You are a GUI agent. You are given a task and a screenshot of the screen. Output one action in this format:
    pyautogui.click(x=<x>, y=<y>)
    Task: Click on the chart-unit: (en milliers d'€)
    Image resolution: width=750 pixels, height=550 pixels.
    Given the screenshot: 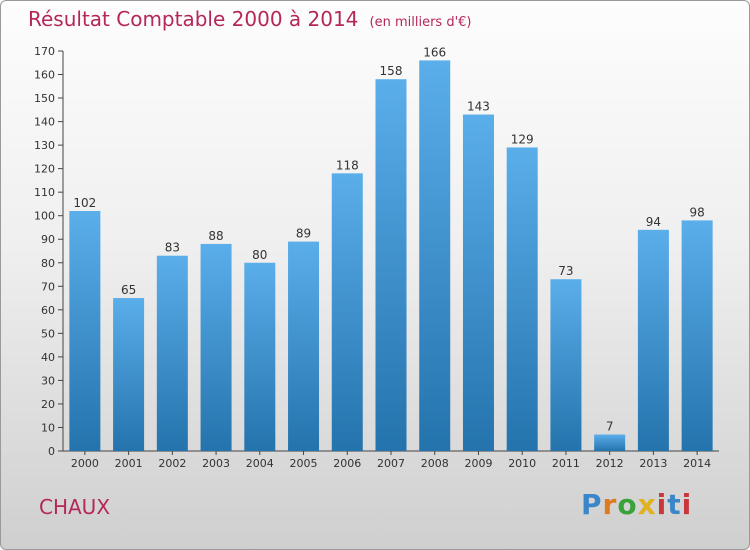 What is the action you would take?
    pyautogui.click(x=420, y=22)
    